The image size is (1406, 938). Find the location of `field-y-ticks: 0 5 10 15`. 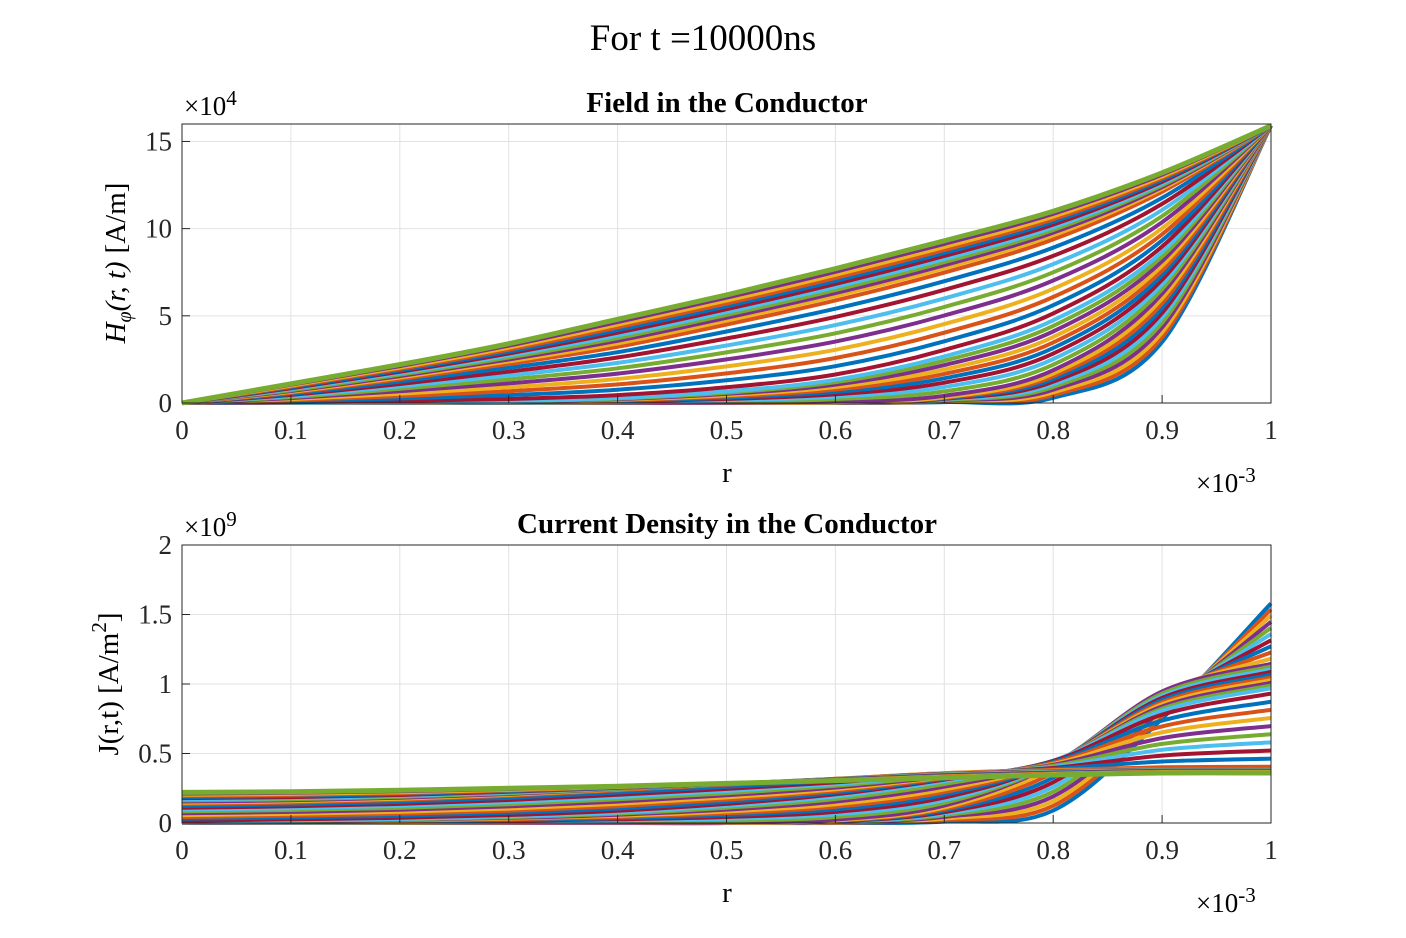

field-y-ticks: 0 5 10 15 is located at coordinates (167, 272).